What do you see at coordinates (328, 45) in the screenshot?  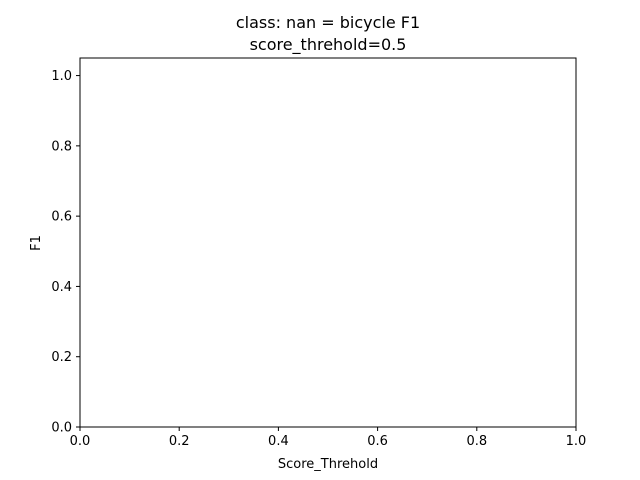 I see `chart-title-line-2: score_threhold=0.5` at bounding box center [328, 45].